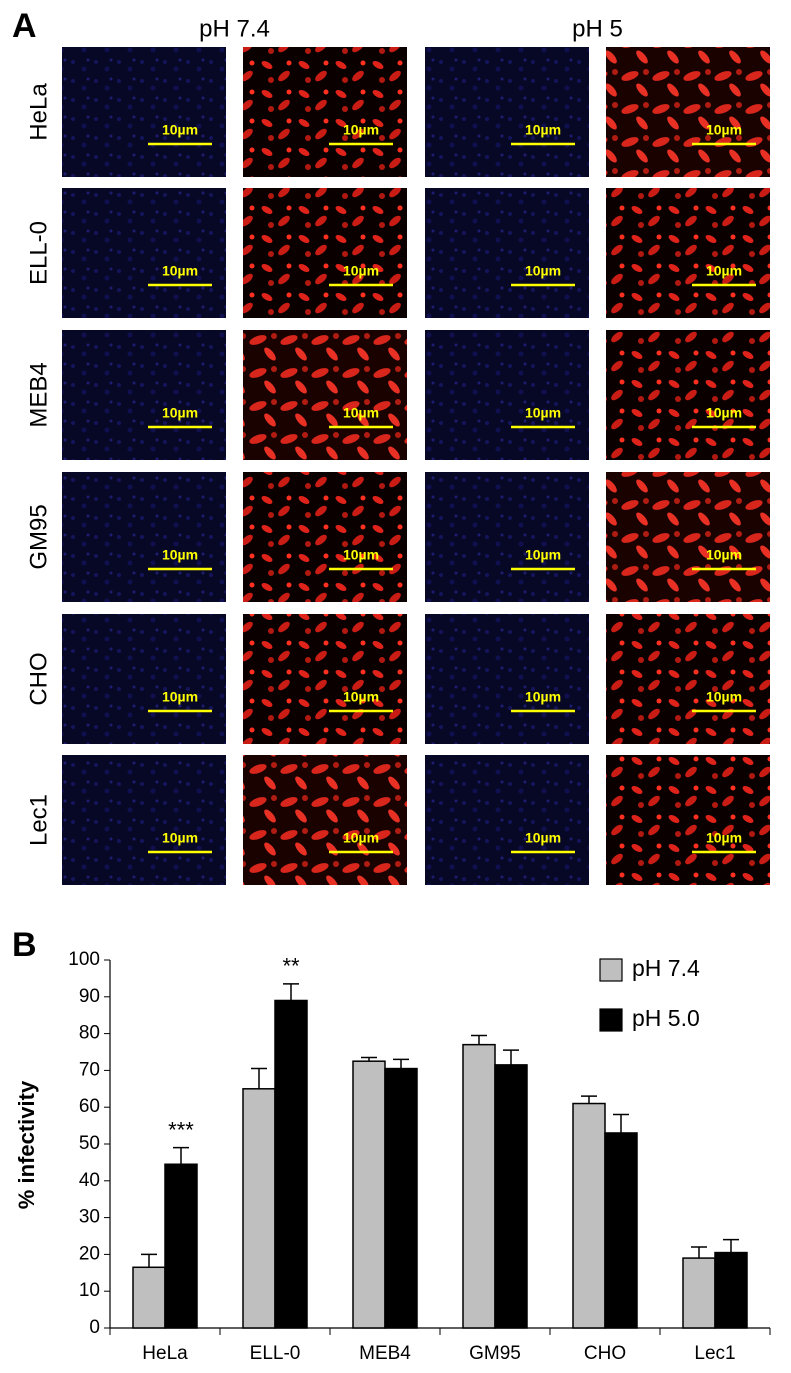  What do you see at coordinates (181, 1129) in the screenshot?
I see `annotation: ***` at bounding box center [181, 1129].